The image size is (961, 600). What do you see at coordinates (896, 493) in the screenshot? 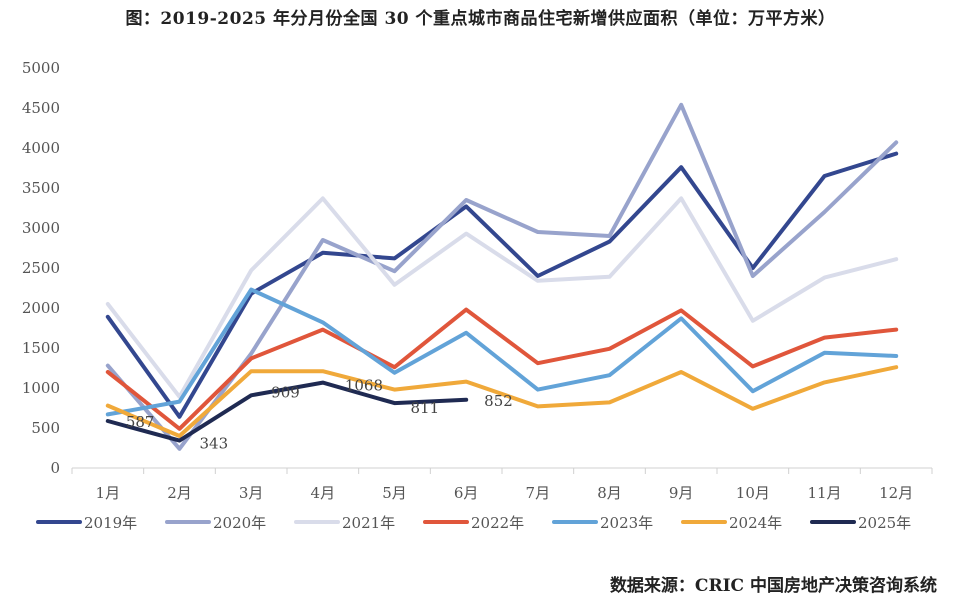
I see `x-tick-label: 12月` at bounding box center [896, 493].